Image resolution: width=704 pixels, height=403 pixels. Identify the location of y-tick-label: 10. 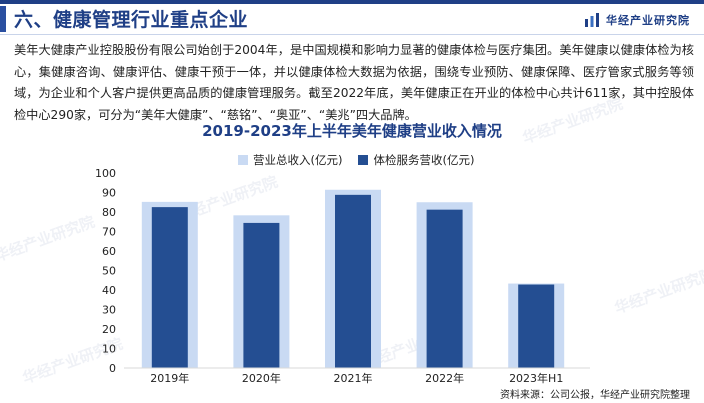
(109, 349).